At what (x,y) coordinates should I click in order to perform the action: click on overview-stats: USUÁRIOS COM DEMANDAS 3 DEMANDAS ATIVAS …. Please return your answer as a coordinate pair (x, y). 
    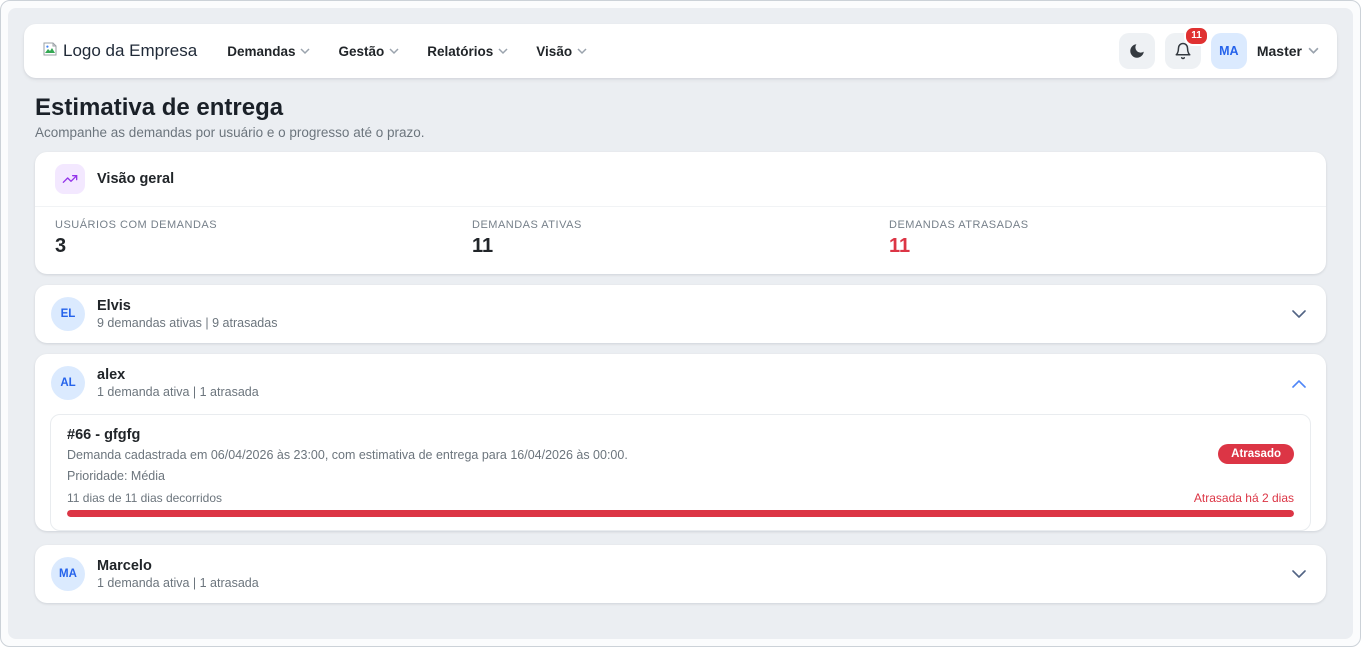
    Looking at the image, I should click on (680, 240).